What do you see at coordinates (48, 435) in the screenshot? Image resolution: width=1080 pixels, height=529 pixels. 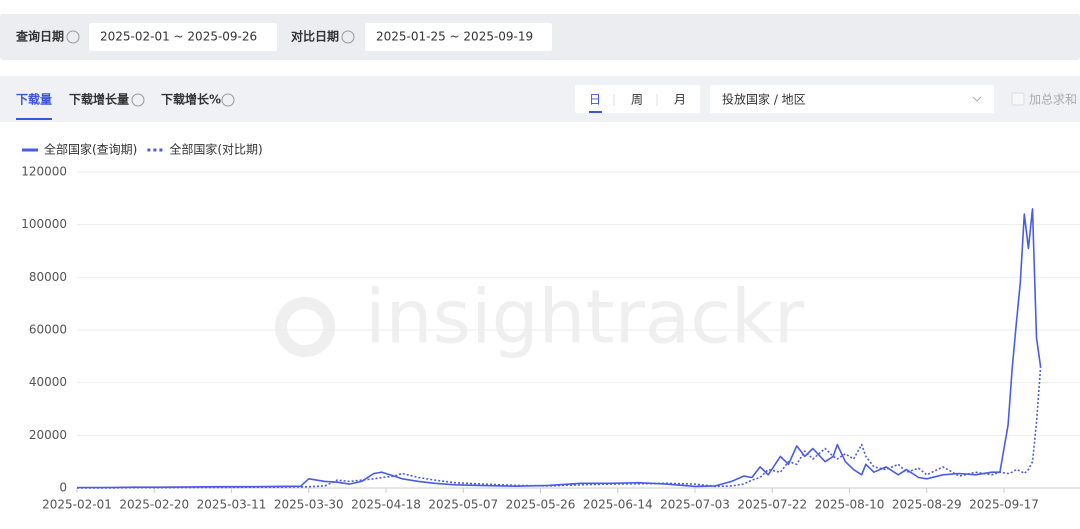 I see `y-tick-label: 20000` at bounding box center [48, 435].